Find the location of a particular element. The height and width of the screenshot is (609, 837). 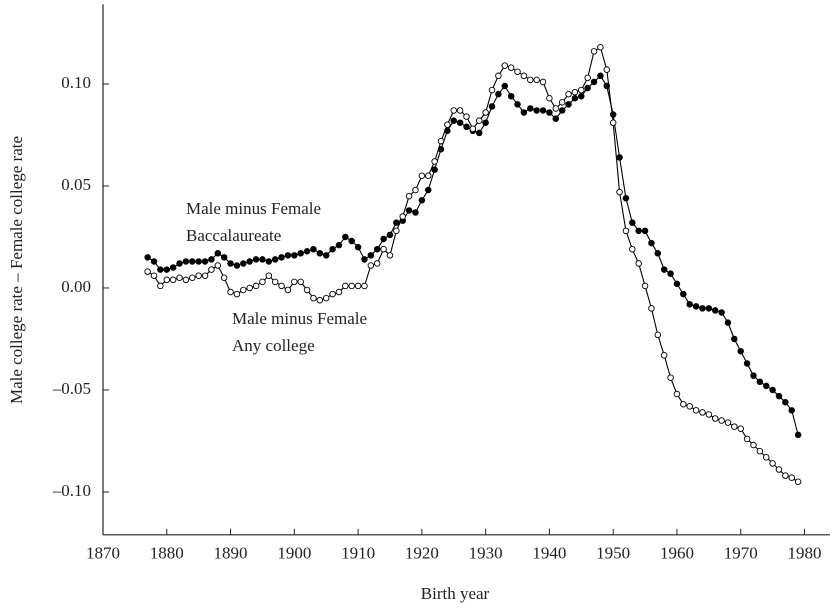

x-tick-label: 1910 is located at coordinates (358, 553).